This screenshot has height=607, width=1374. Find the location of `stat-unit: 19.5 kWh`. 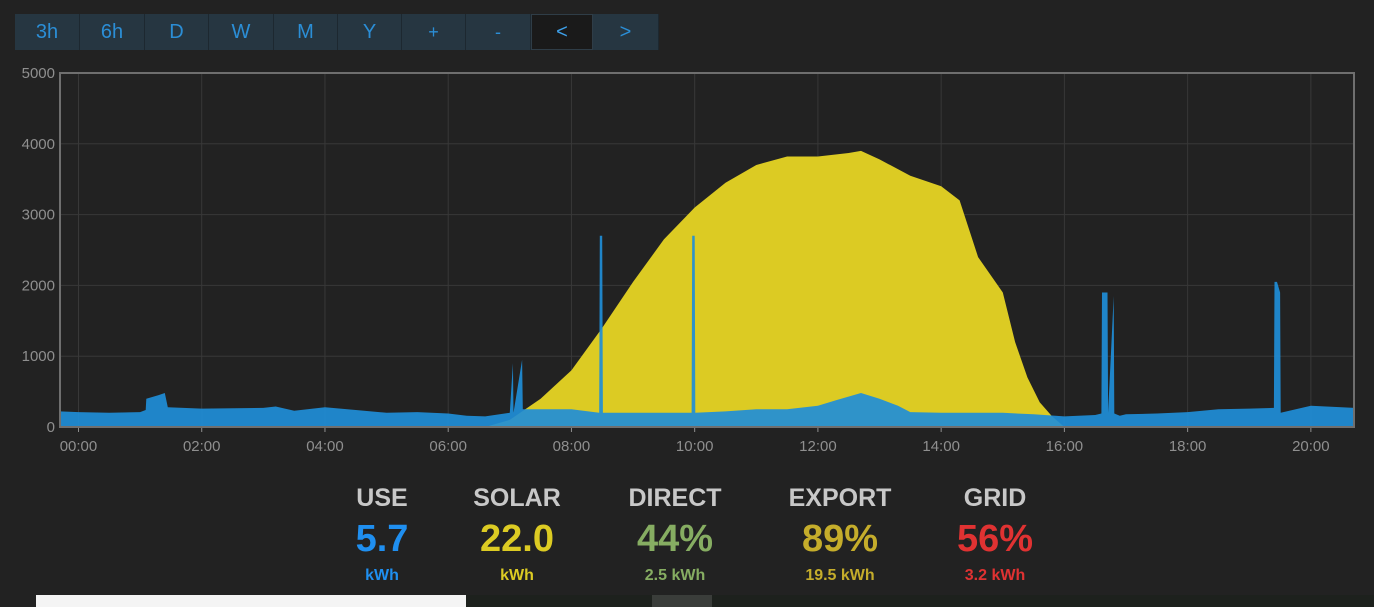

stat-unit: 19.5 kWh is located at coordinates (840, 575).